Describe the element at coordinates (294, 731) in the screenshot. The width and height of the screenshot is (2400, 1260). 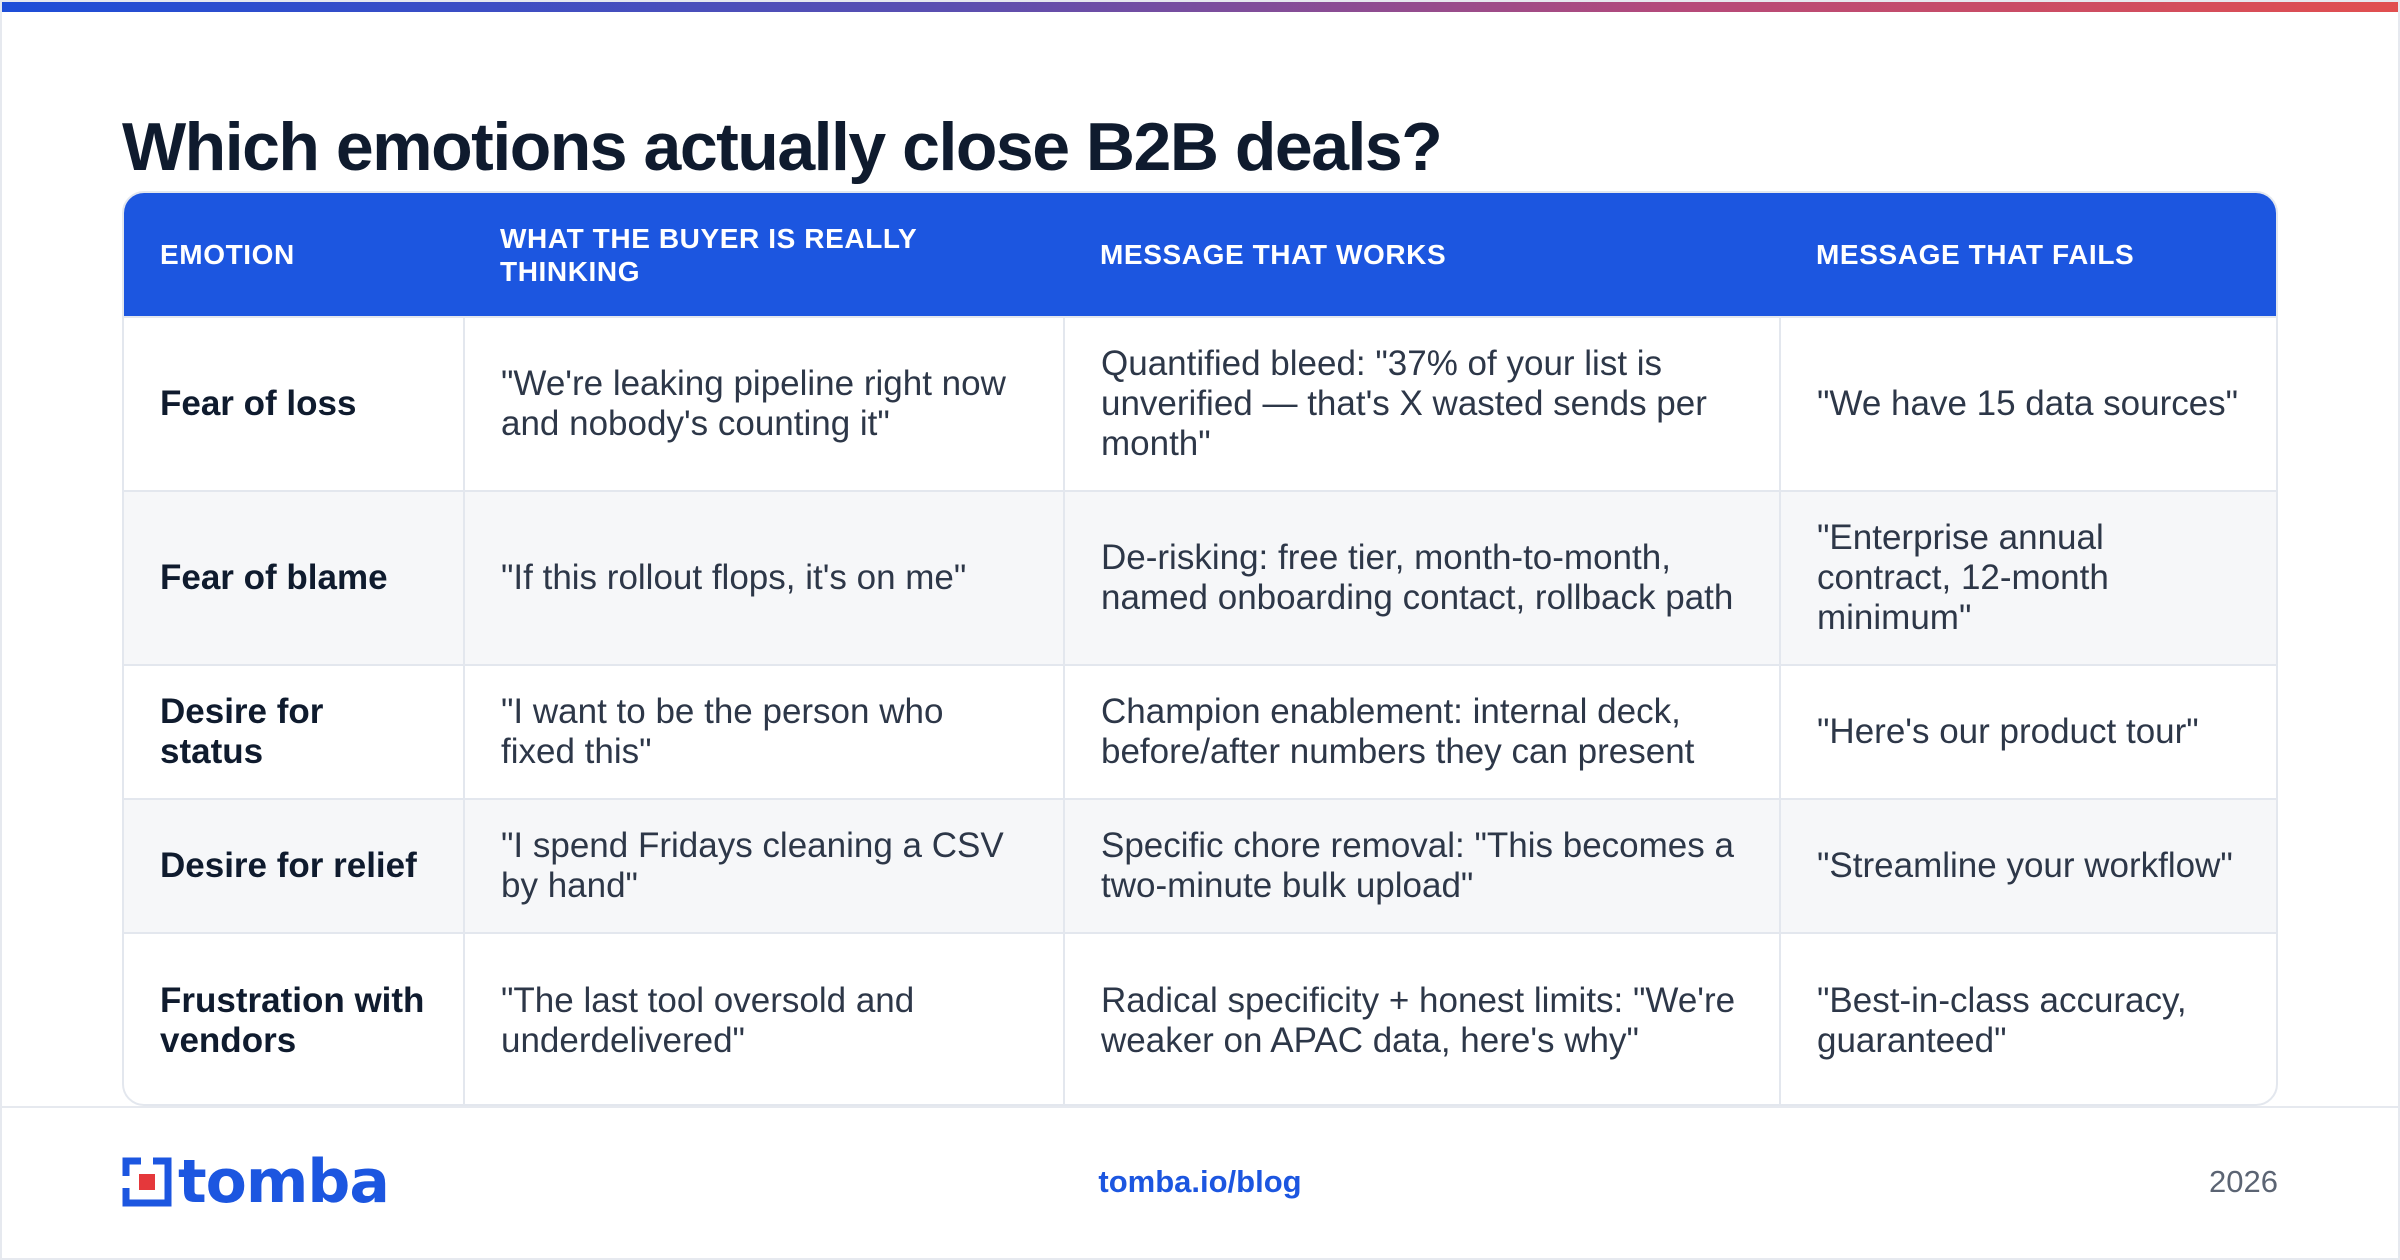
I see `emotion-cell: Desire for status` at that location.